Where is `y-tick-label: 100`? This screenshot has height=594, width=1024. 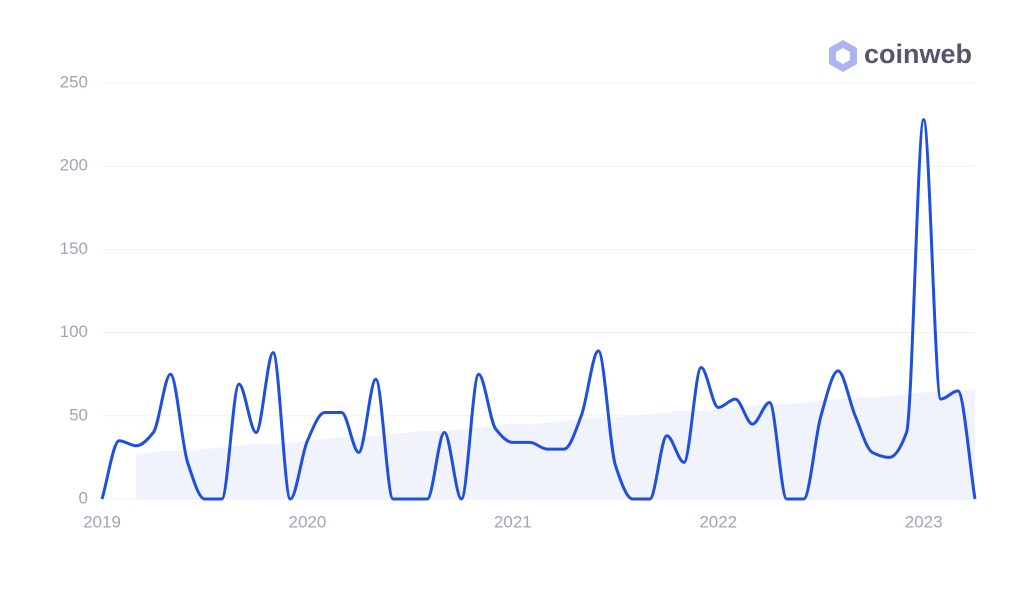
y-tick-label: 100 is located at coordinates (74, 331).